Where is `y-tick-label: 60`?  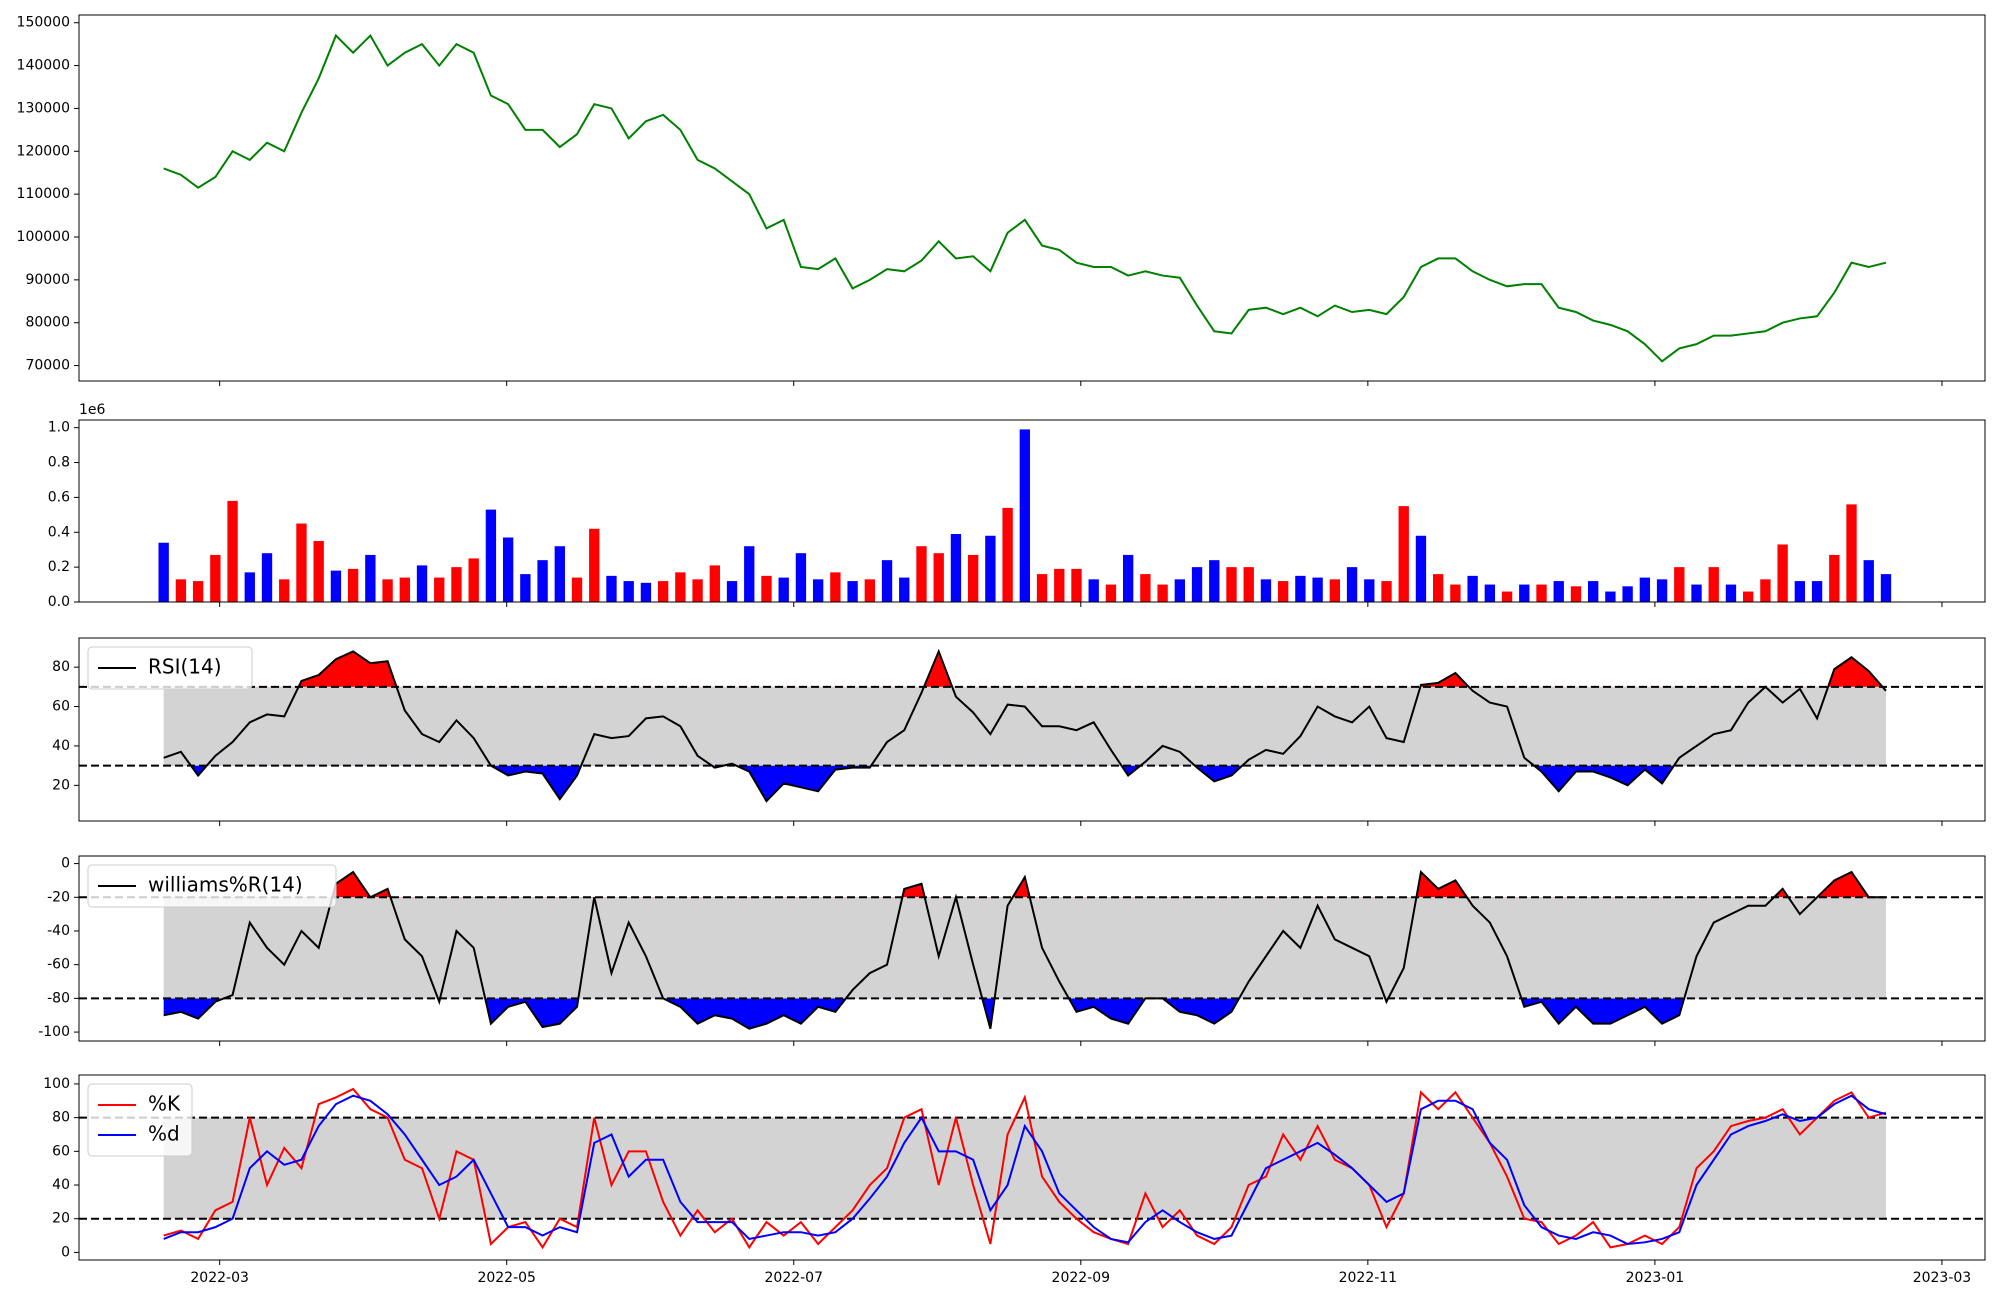
y-tick-label: 60 is located at coordinates (61, 707).